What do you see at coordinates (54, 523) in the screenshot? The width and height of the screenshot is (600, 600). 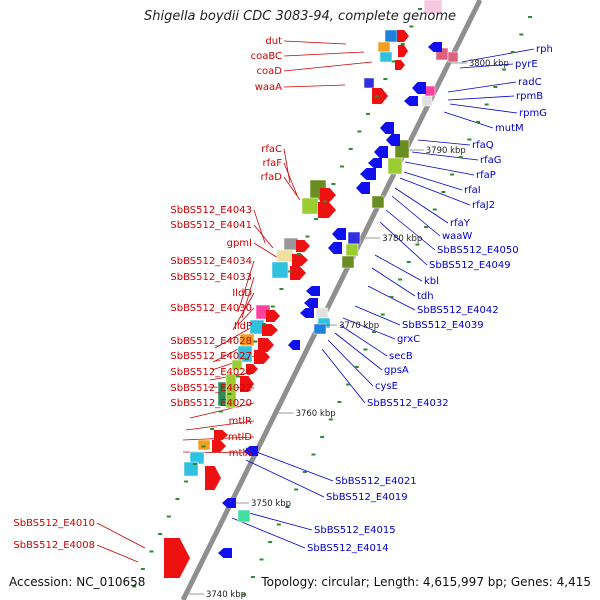 I see `gene-label-left: SbBS512_E4010` at bounding box center [54, 523].